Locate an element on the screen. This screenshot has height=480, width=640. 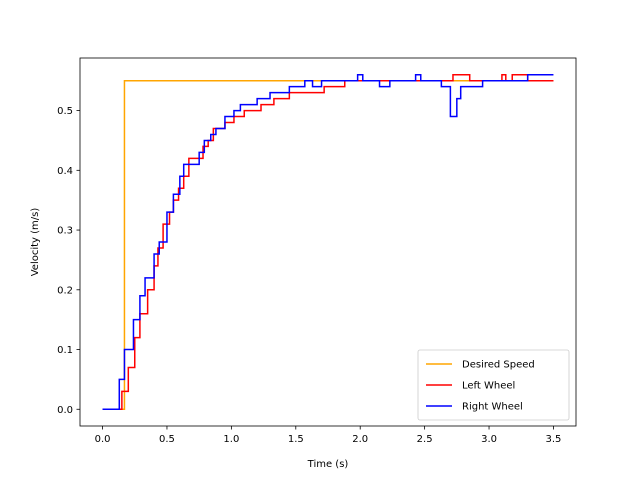
y-tick-label: 0.4 is located at coordinates (65, 171).